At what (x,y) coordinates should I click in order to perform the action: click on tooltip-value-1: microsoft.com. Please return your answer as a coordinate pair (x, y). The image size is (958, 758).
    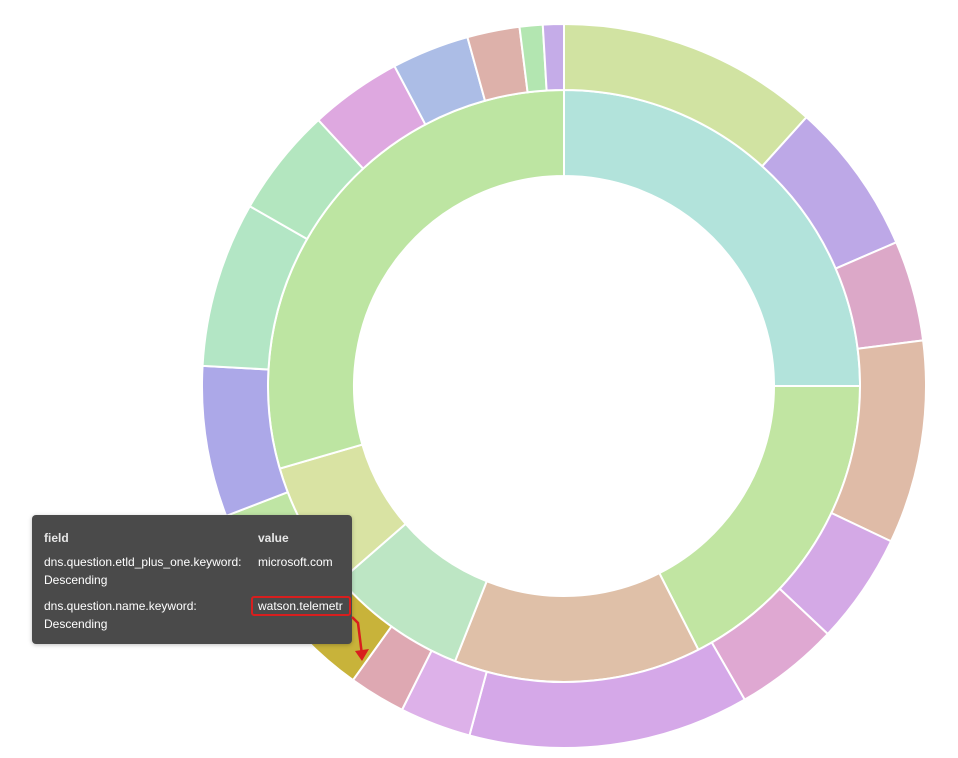
    Looking at the image, I should click on (295, 562).